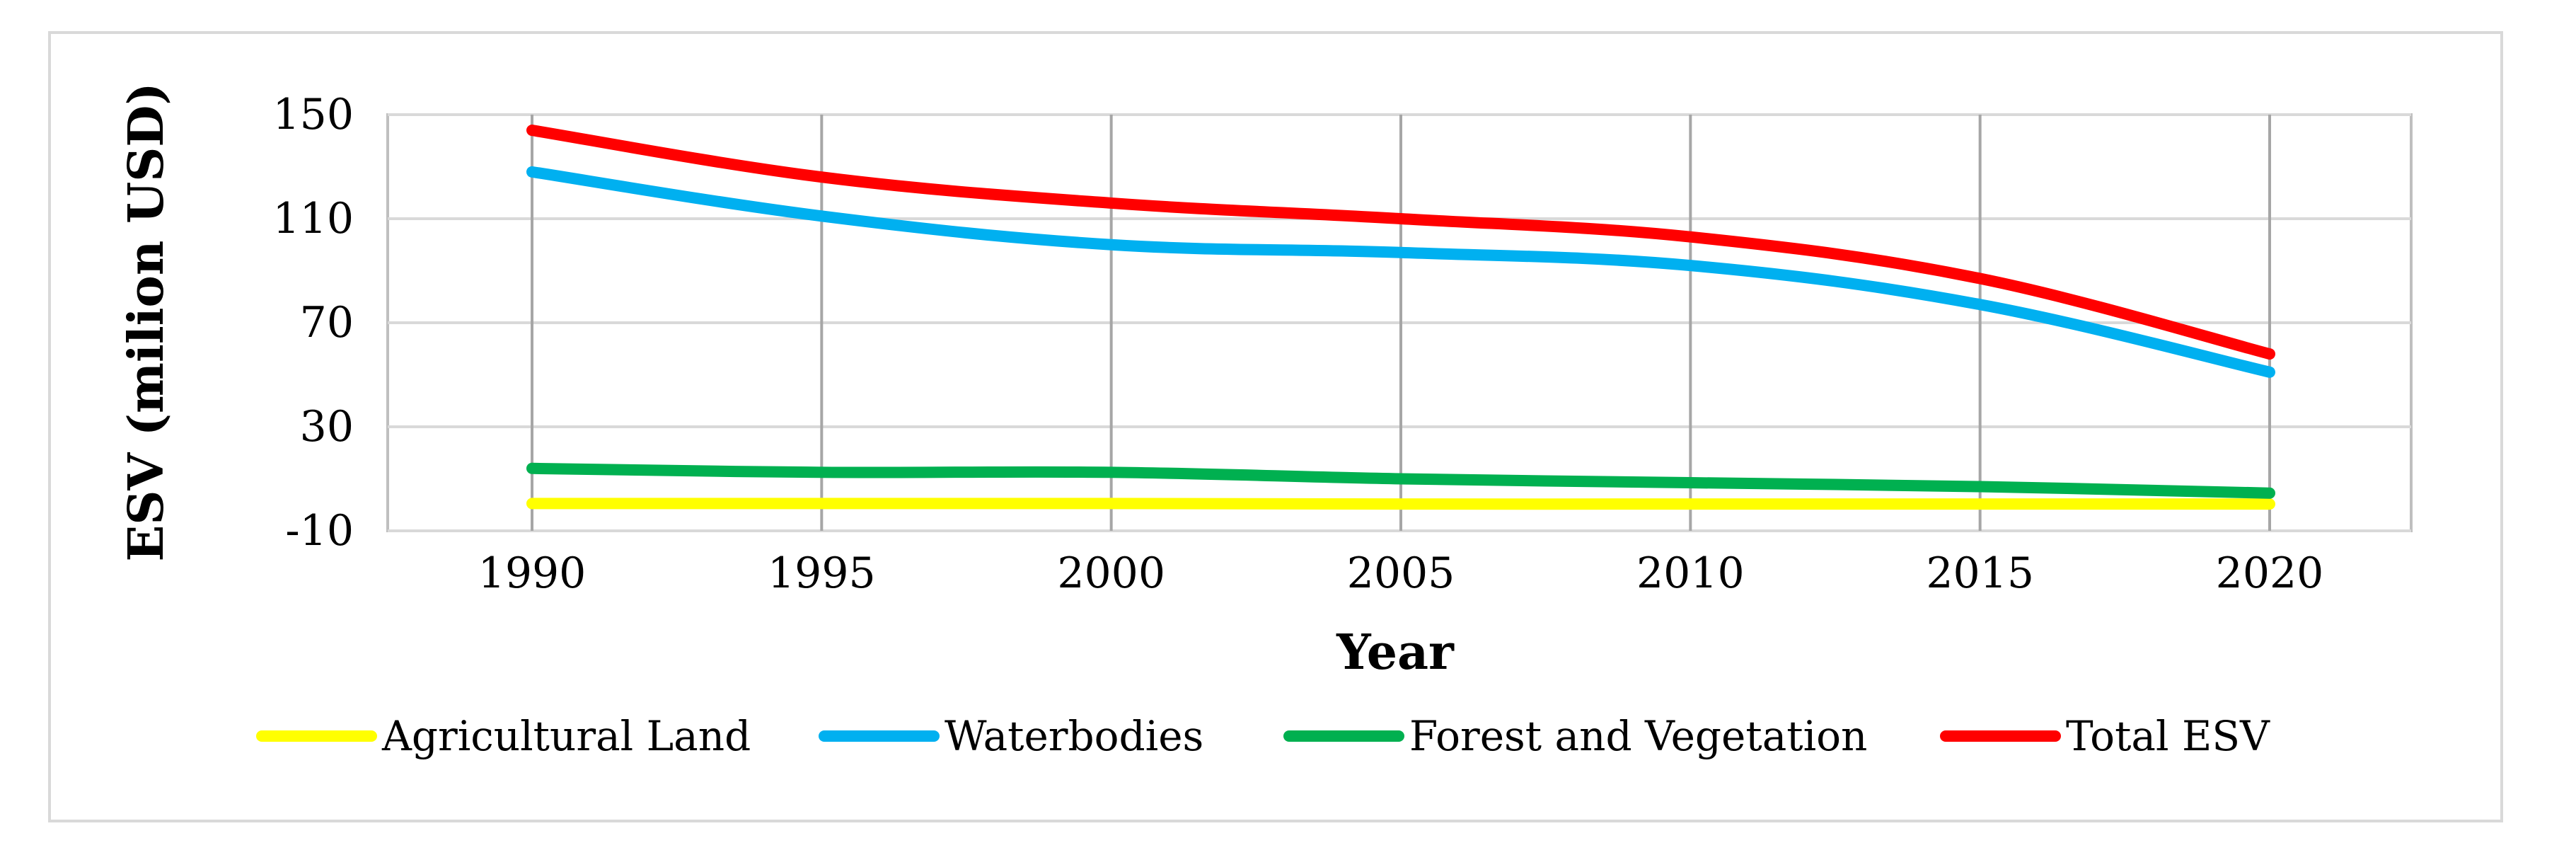  I want to click on y-tick-label: 150, so click(313, 114).